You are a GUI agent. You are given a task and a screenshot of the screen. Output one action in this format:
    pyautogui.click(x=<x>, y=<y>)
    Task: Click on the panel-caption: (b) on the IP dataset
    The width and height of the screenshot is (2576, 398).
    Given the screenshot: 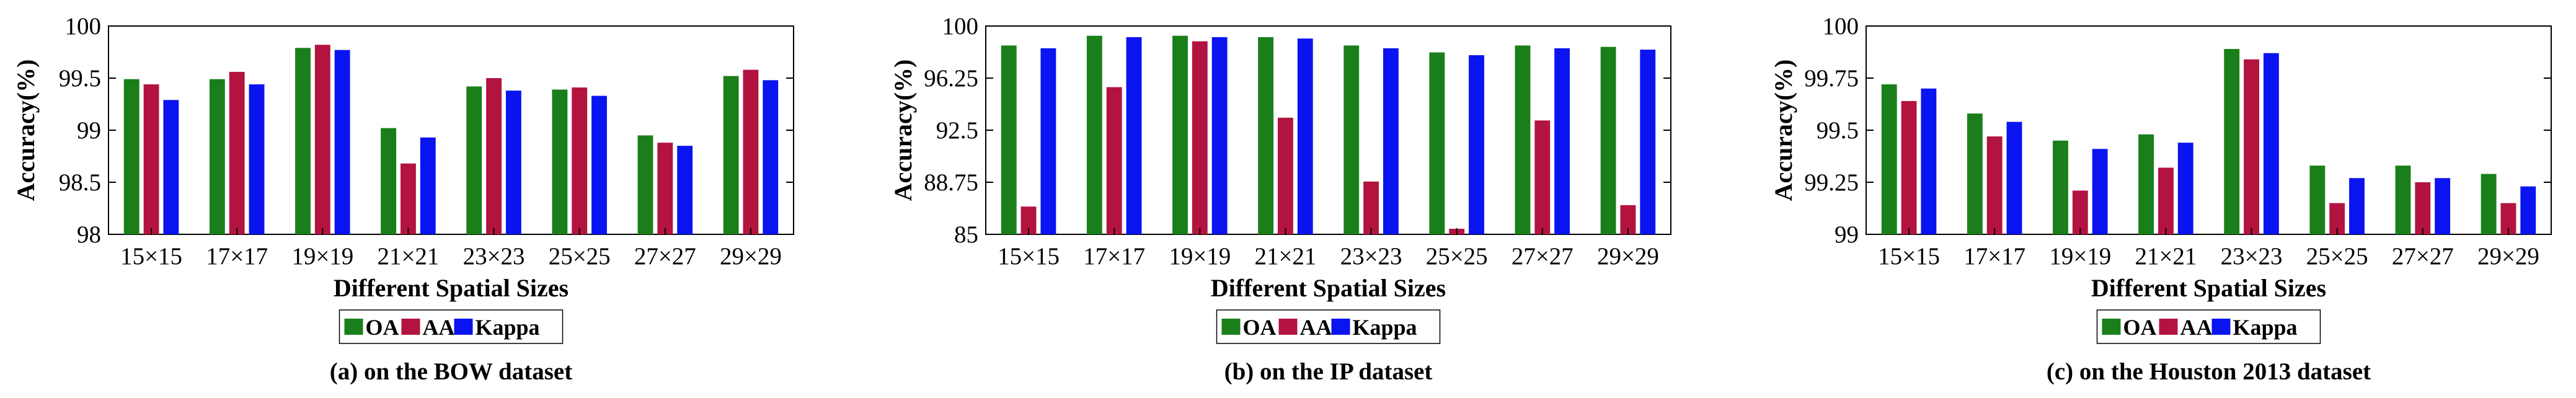 What is the action you would take?
    pyautogui.click(x=1328, y=371)
    